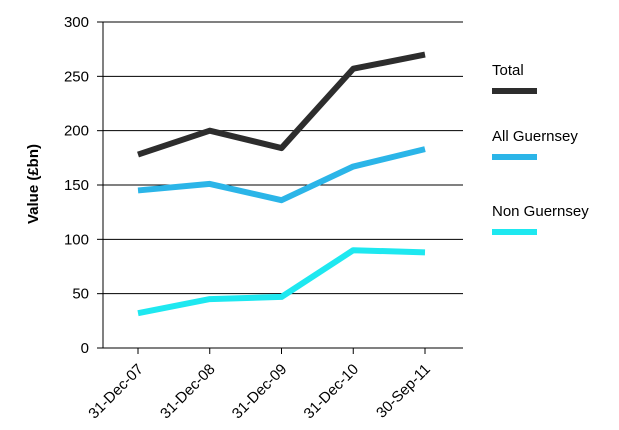 The width and height of the screenshot is (619, 430). I want to click on legend-label-all-guernsey: All Guernsey, so click(535, 136).